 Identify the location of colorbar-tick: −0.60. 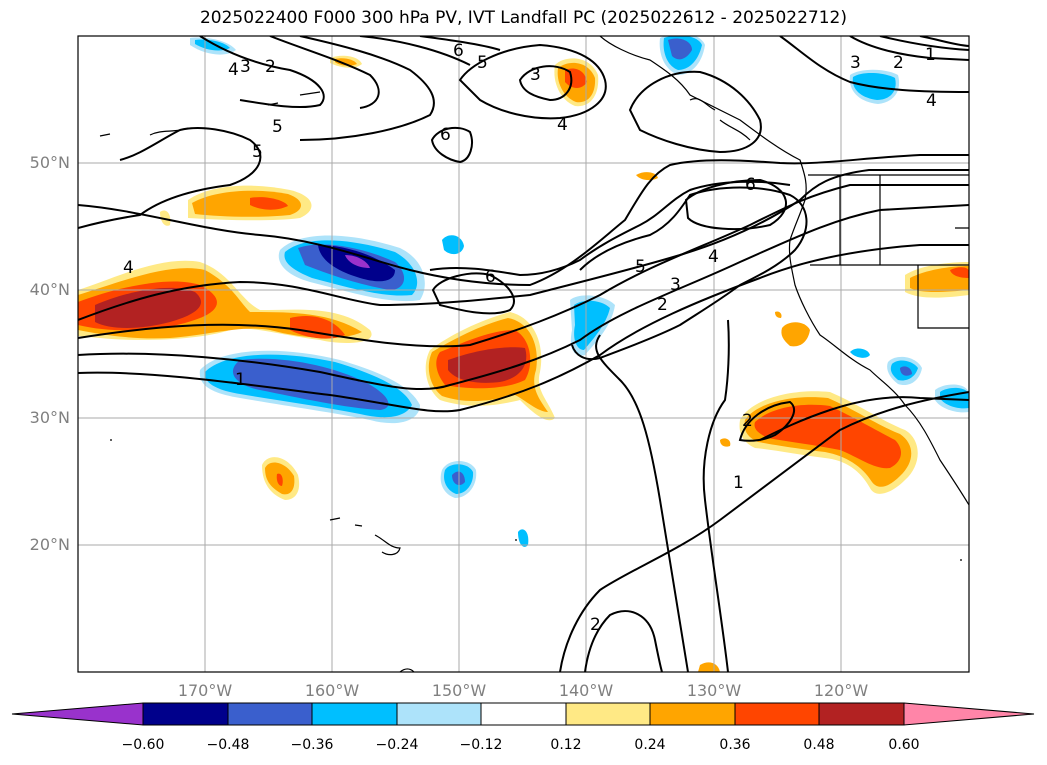
(143, 745).